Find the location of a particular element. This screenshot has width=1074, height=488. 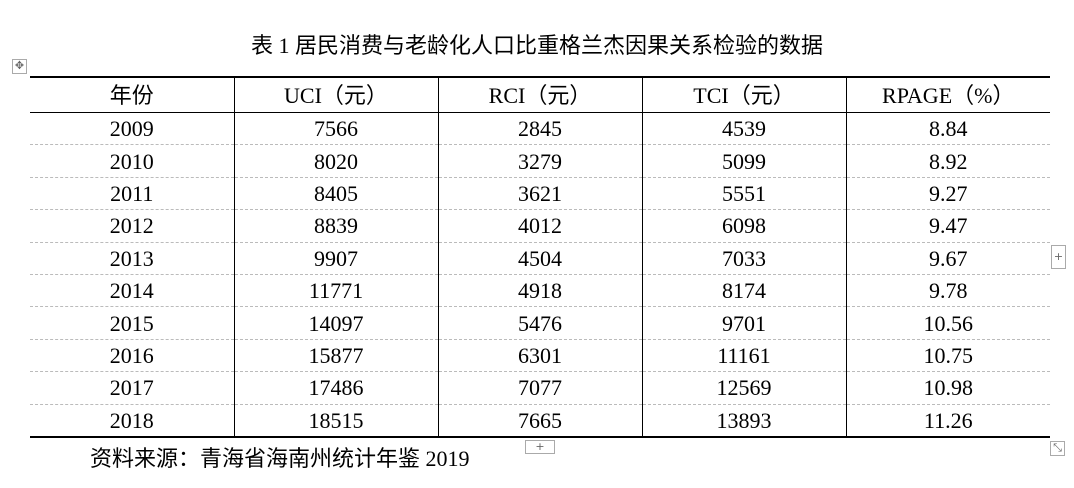

table-cell: 4539 is located at coordinates (744, 129).